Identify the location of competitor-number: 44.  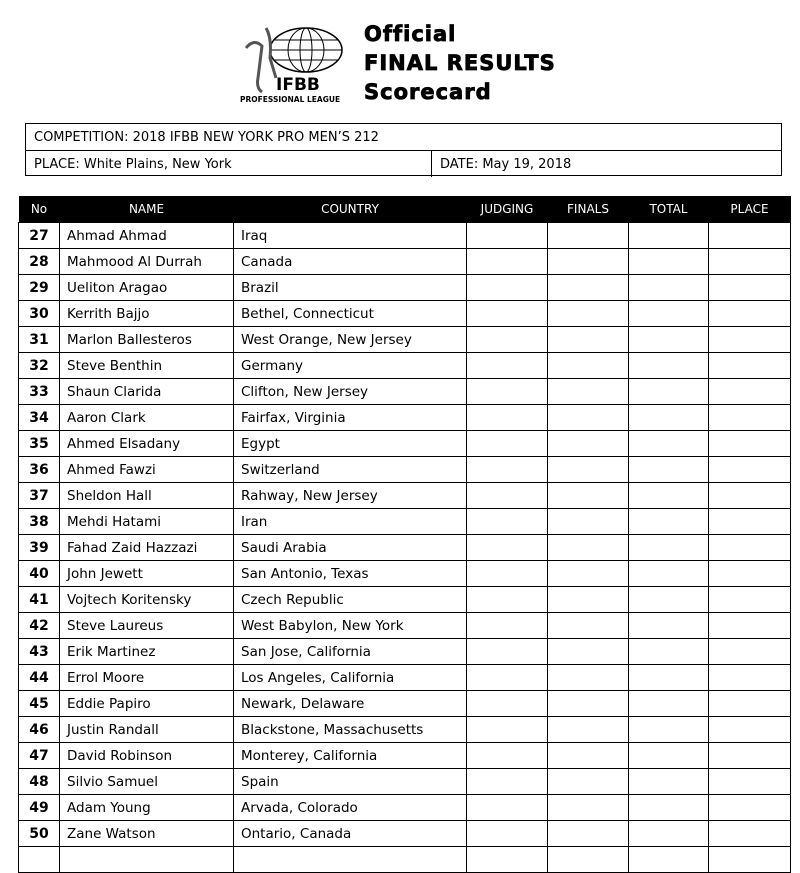
(39, 677).